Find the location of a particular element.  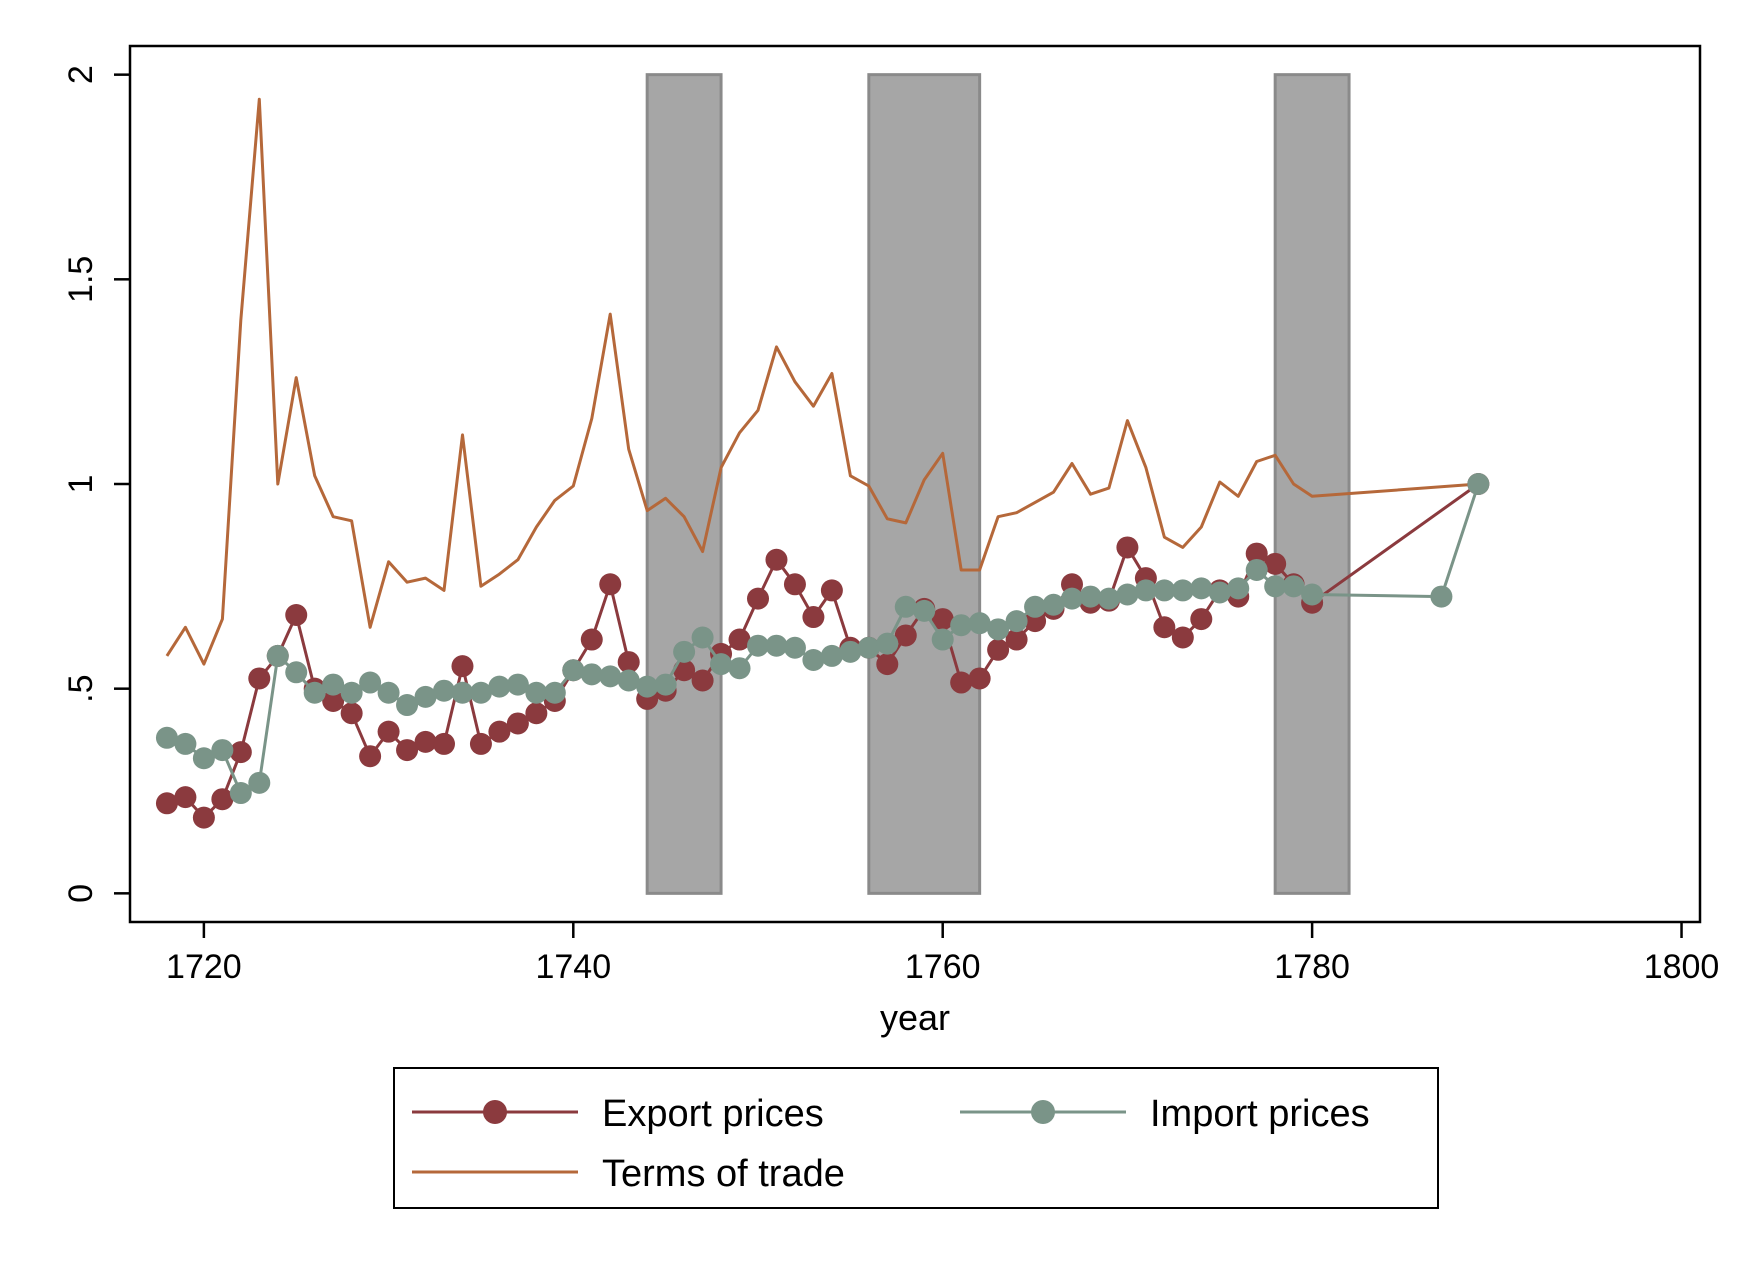

x-tick-label-4: 1800 is located at coordinates (1682, 967).